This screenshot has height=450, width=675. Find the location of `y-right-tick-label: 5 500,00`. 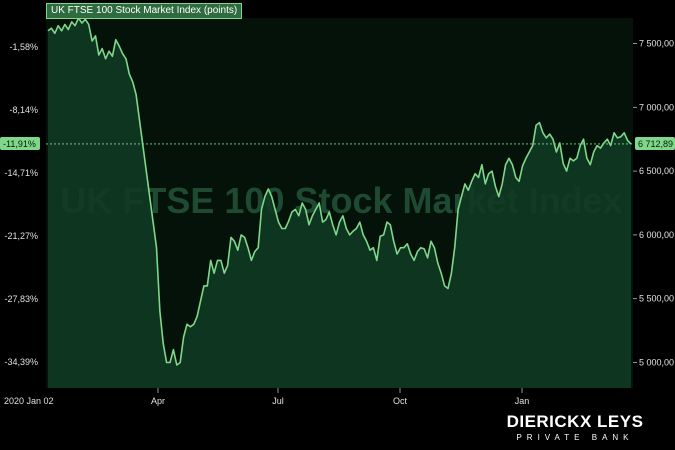

y-right-tick-label: 5 500,00 is located at coordinates (656, 299).